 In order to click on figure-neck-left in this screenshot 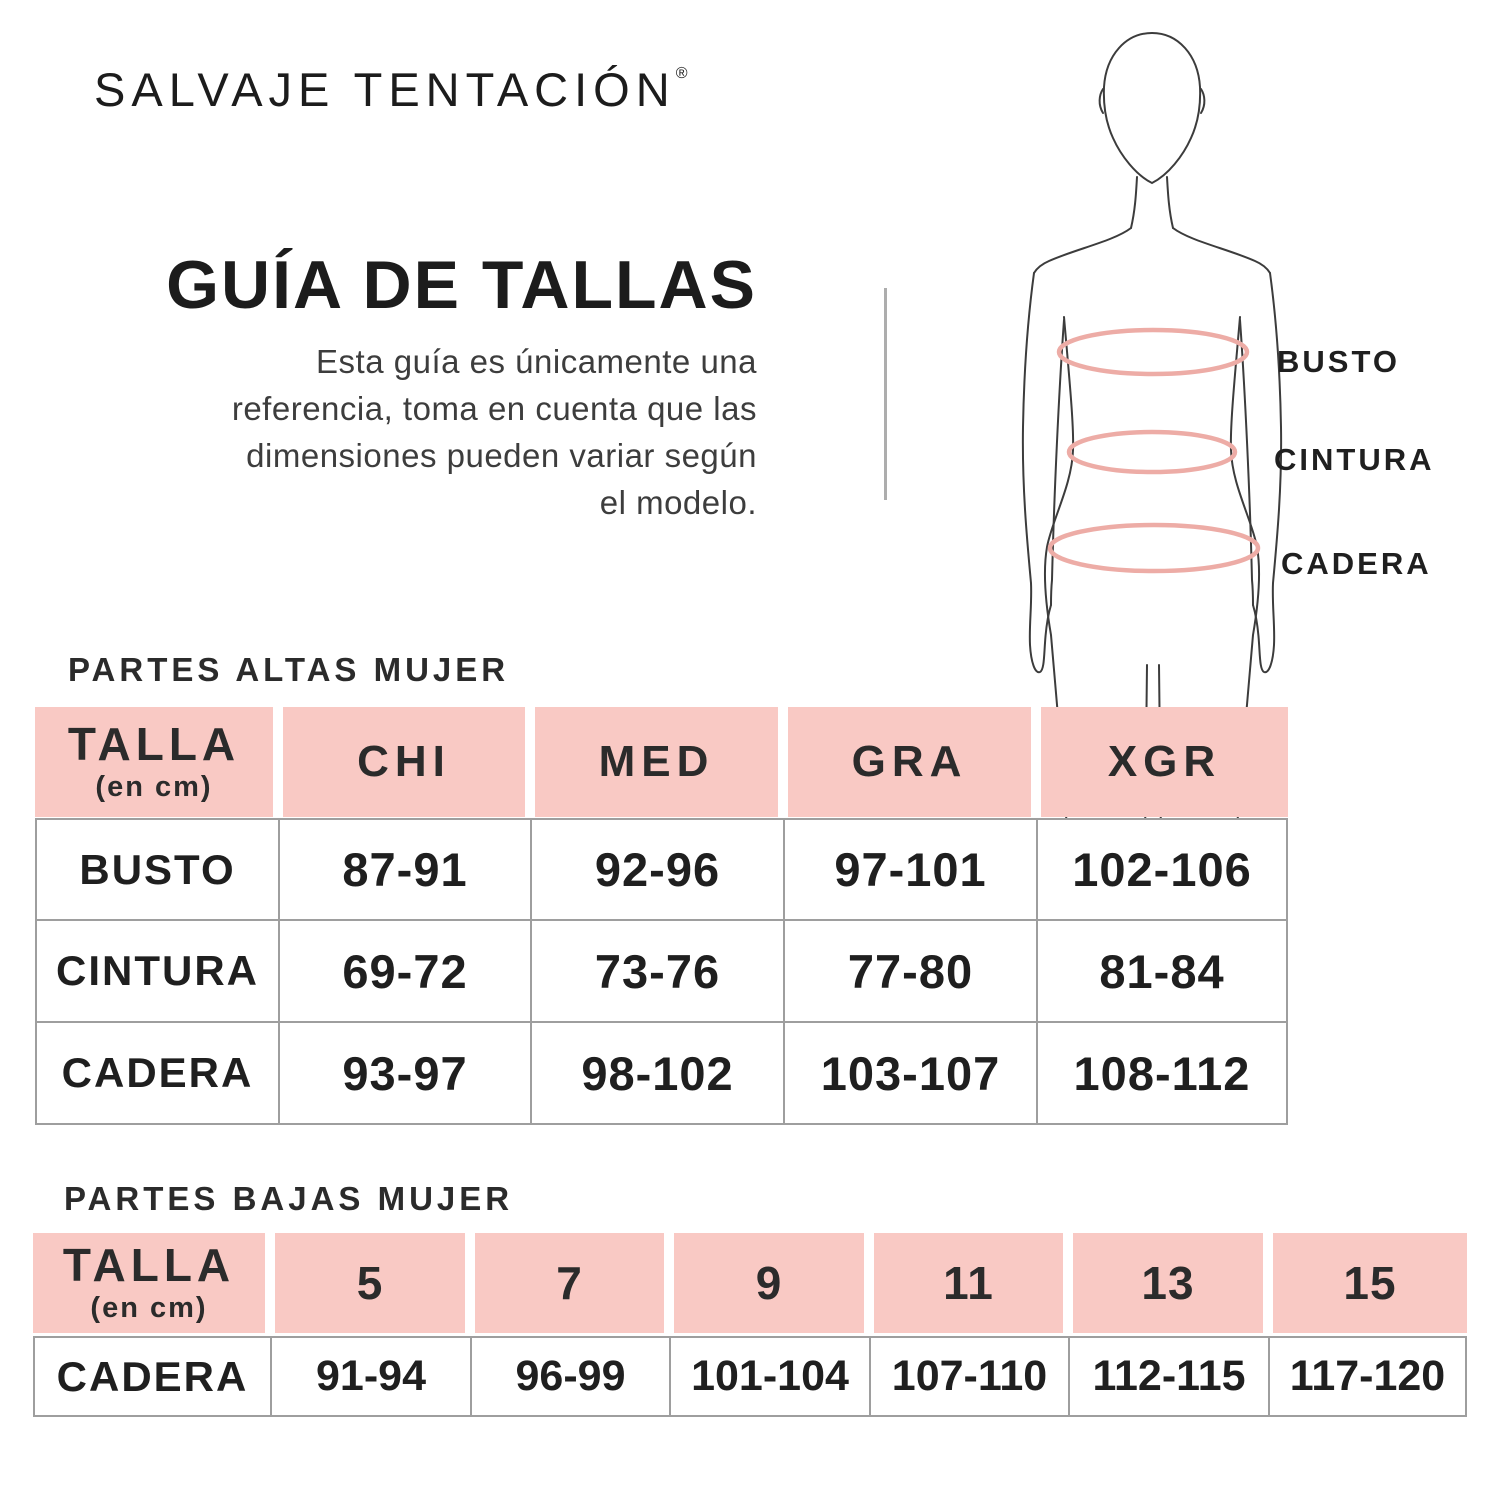, I will do `click(1134, 202)`.